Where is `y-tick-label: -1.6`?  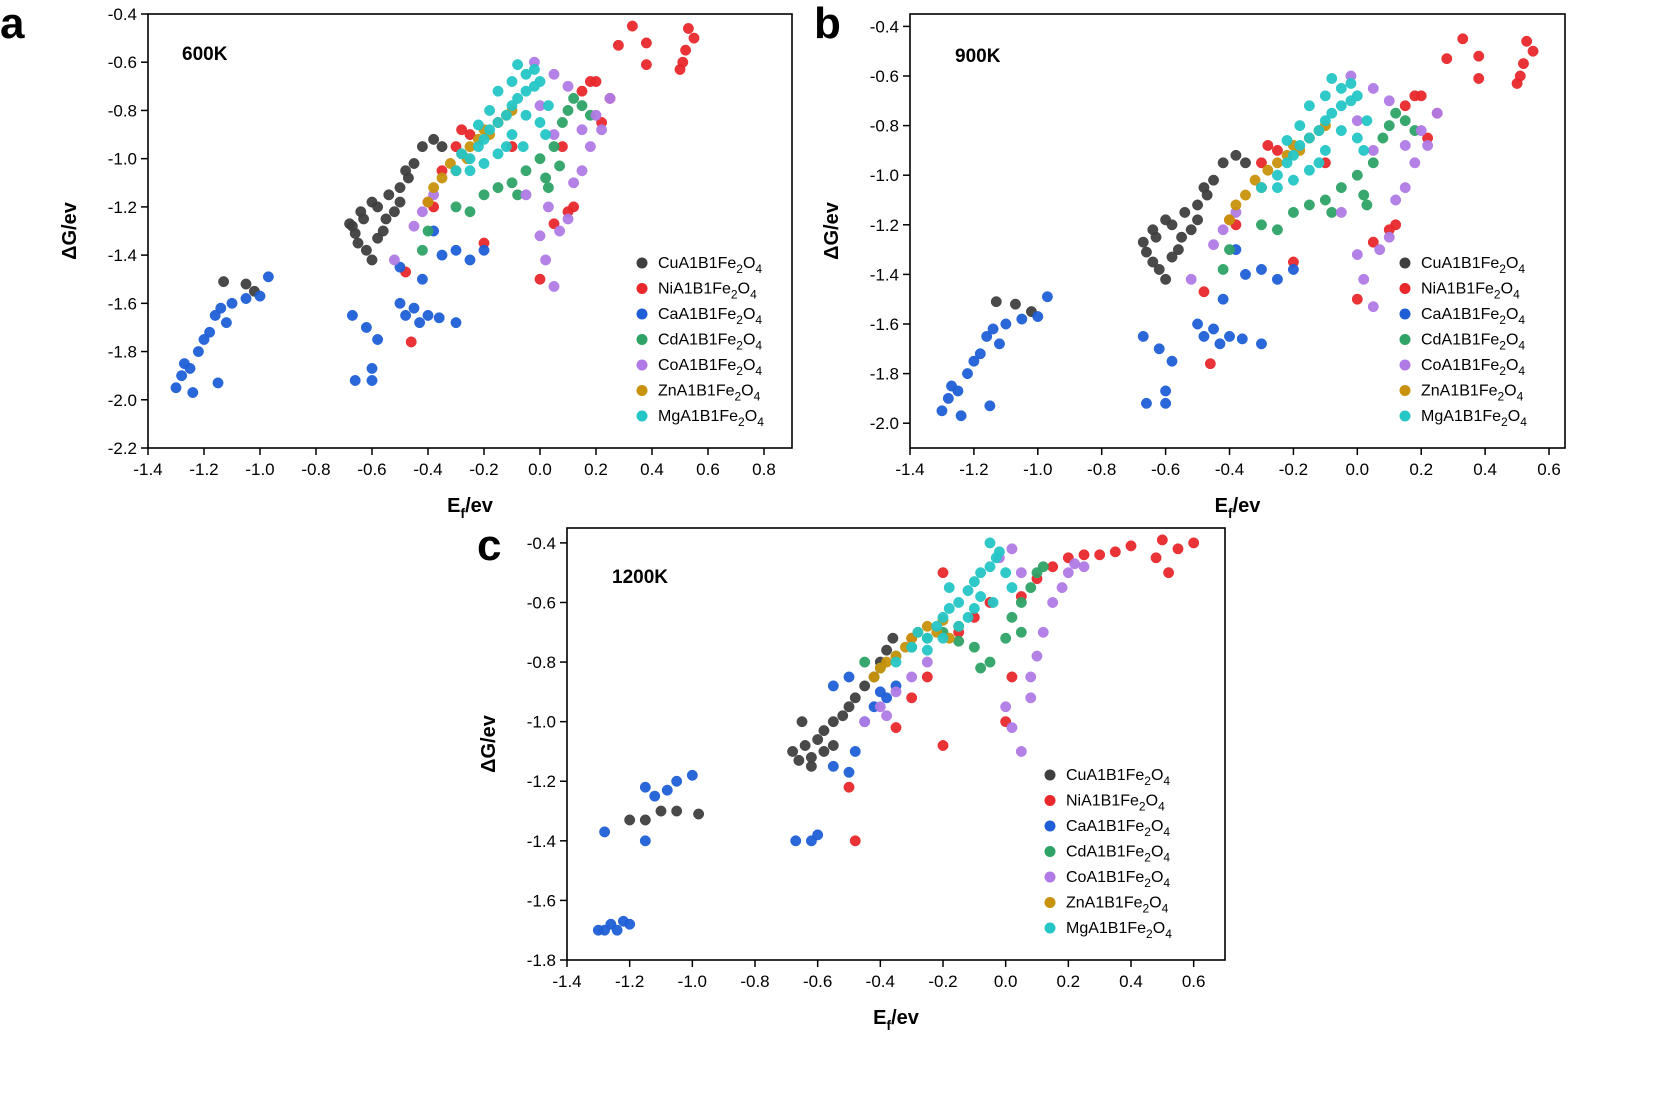
y-tick-label: -1.6 is located at coordinates (884, 324).